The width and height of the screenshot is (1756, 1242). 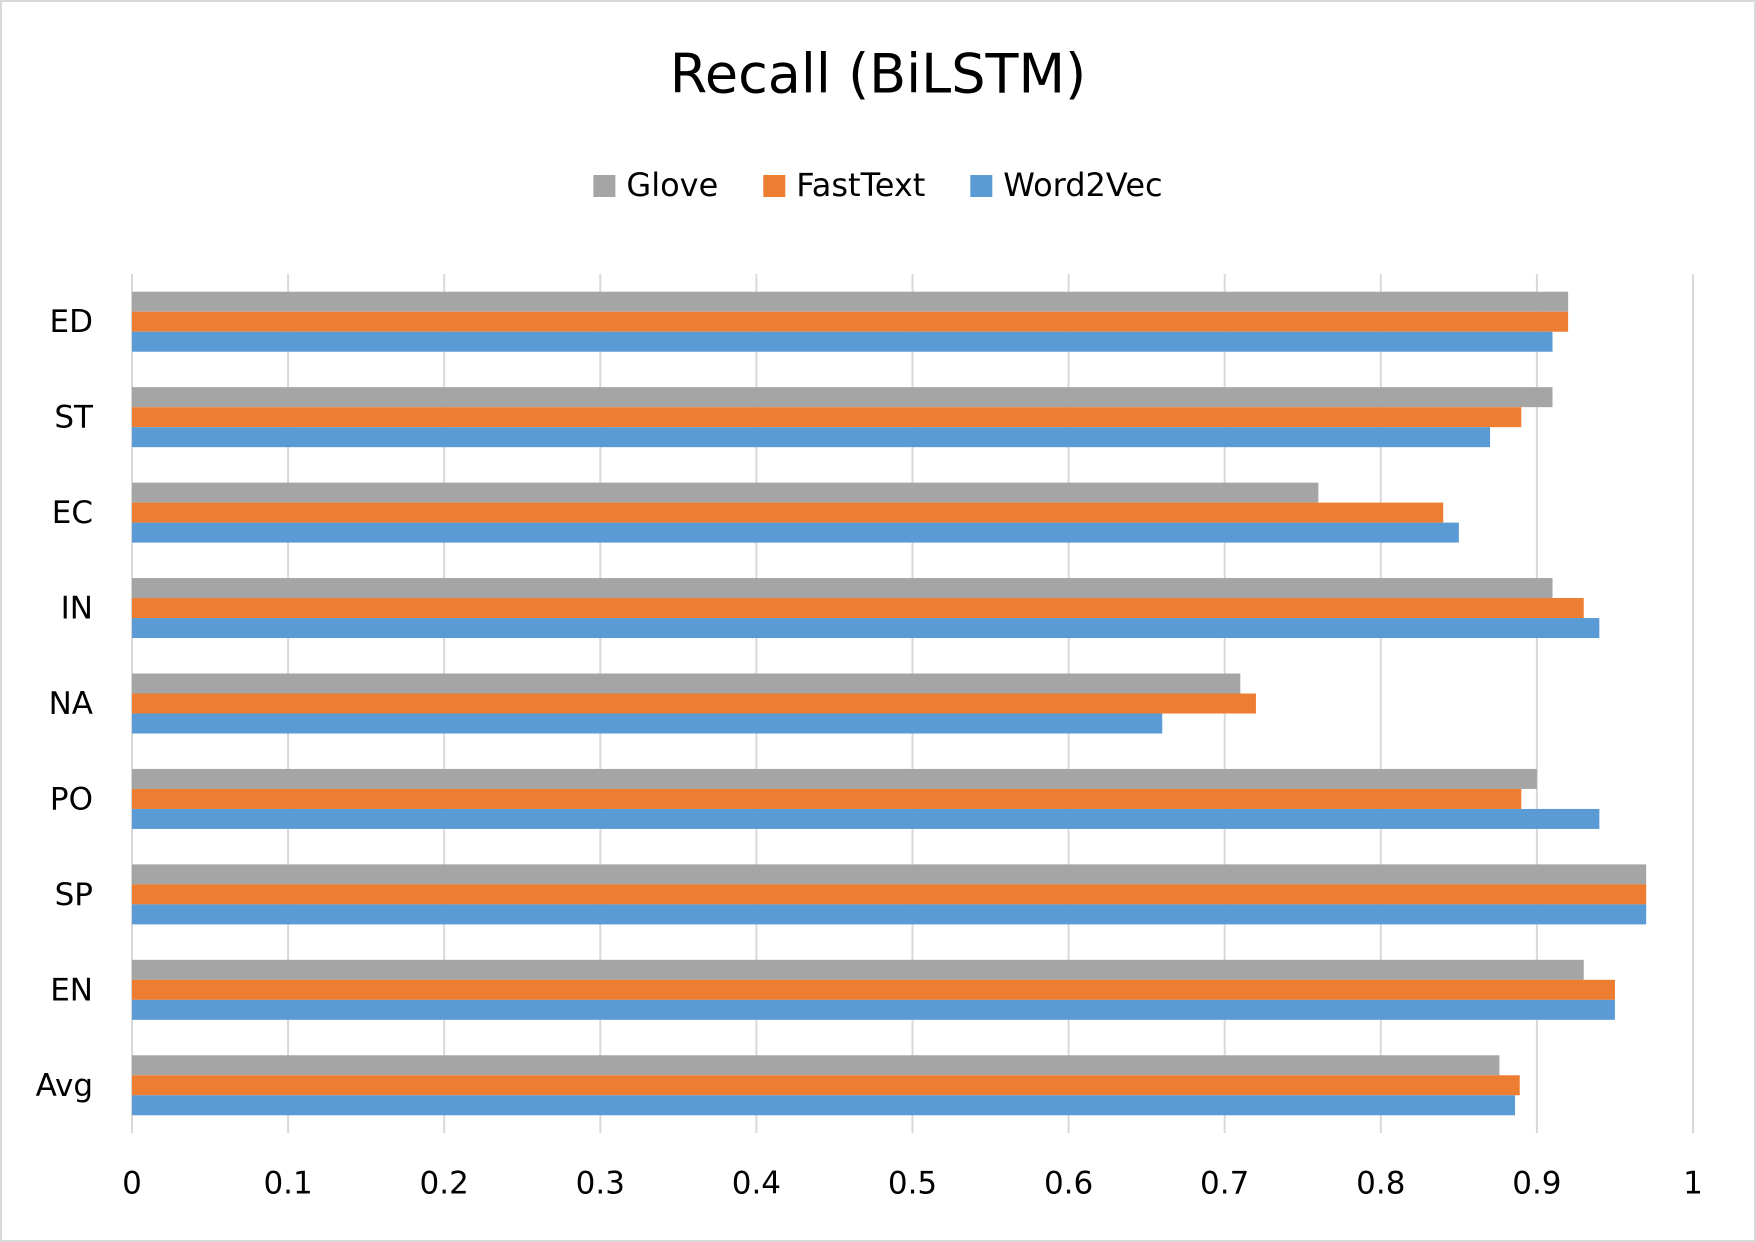 I want to click on y-tick-label: ST, so click(x=74, y=418).